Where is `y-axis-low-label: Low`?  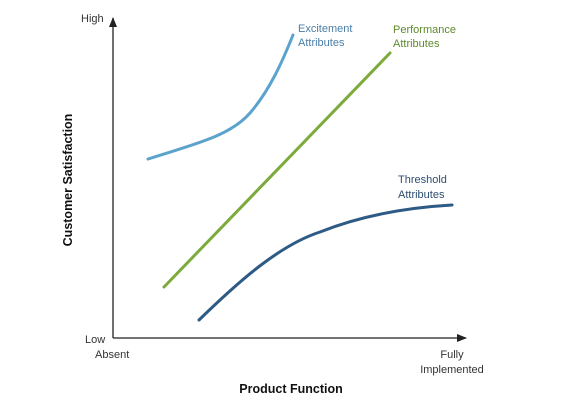
y-axis-low-label: Low is located at coordinates (95, 340).